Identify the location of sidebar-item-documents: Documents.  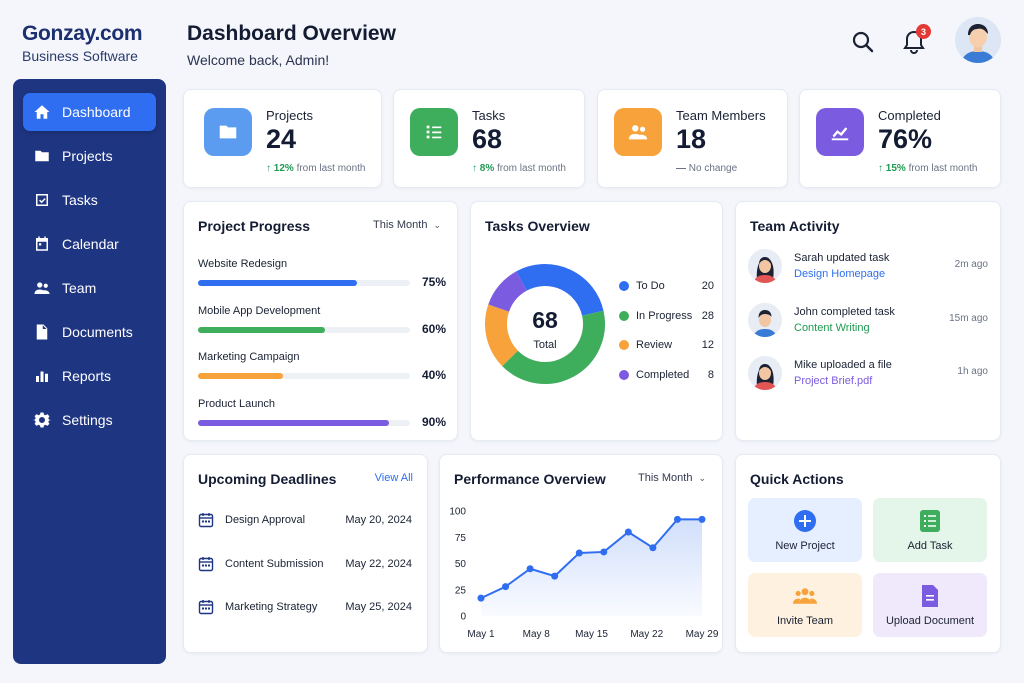
(89, 332).